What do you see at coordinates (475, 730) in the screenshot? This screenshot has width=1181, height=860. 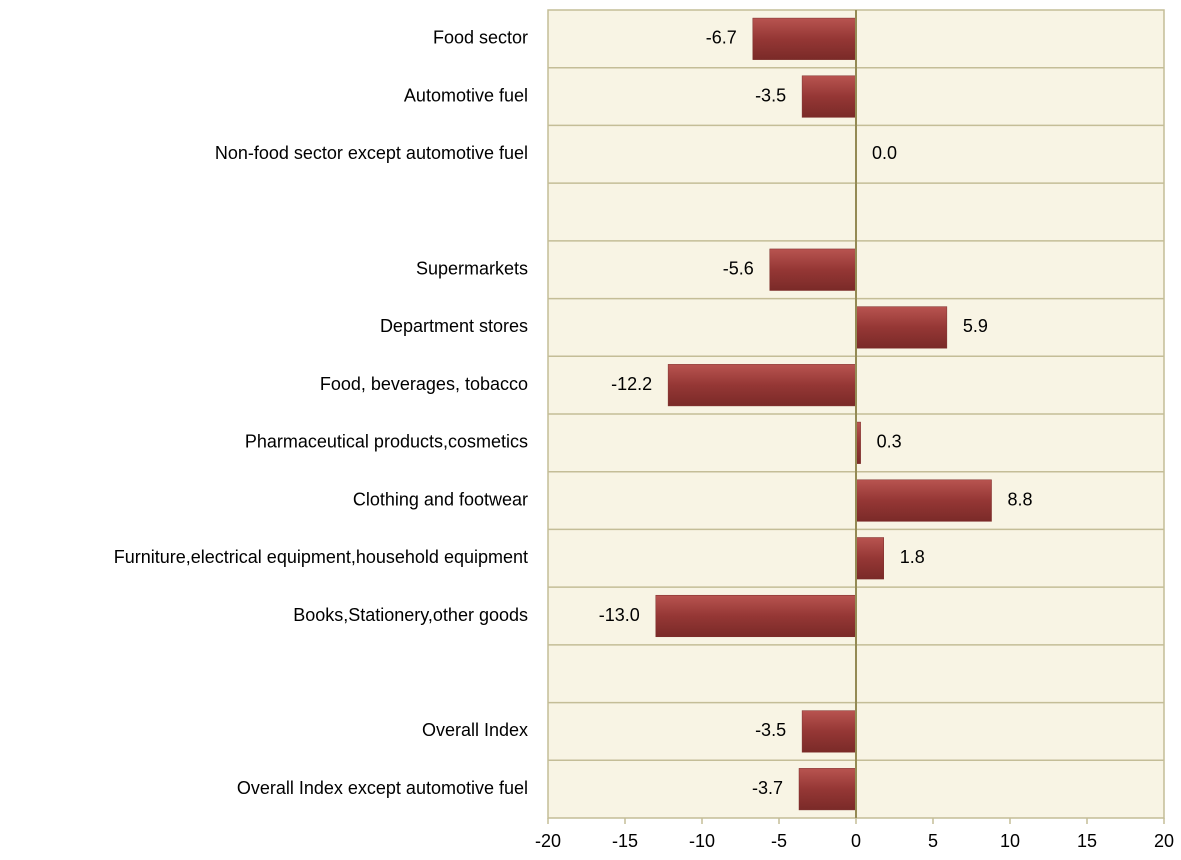 I see `y-tick-label: Overall Index` at bounding box center [475, 730].